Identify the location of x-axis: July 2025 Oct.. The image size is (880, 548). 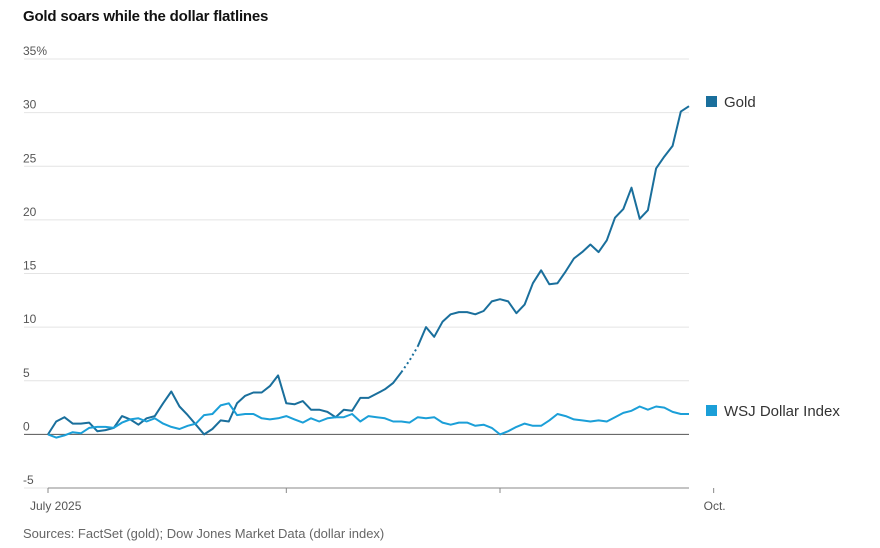
(378, 500).